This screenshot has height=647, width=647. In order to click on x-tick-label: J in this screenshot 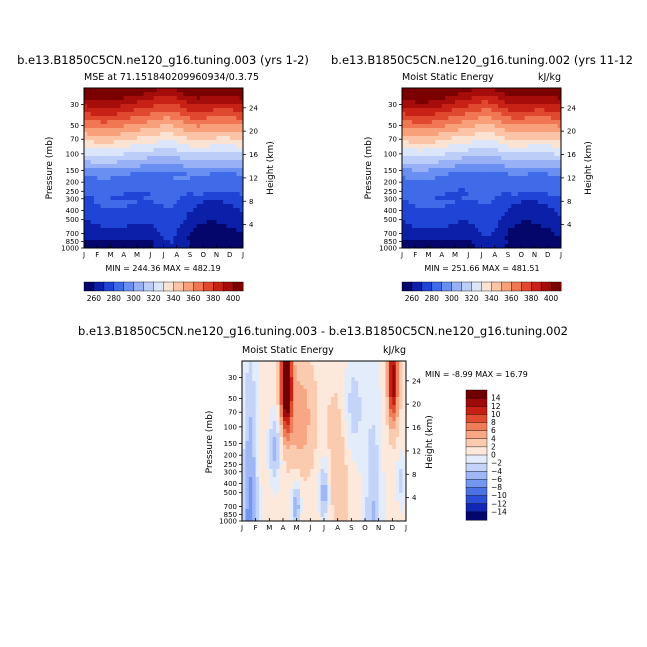, I will do `click(149, 255)`.